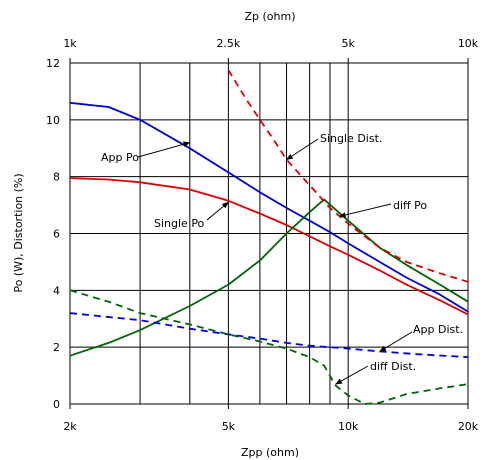  What do you see at coordinates (53, 120) in the screenshot?
I see `y-tick-label: 10` at bounding box center [53, 120].